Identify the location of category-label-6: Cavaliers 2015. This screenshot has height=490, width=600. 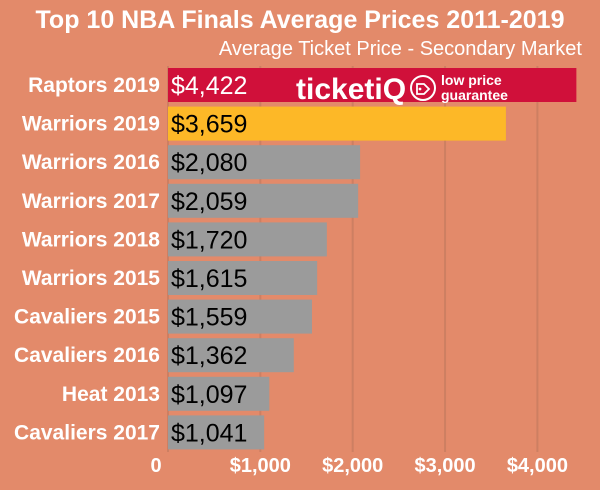
(87, 317).